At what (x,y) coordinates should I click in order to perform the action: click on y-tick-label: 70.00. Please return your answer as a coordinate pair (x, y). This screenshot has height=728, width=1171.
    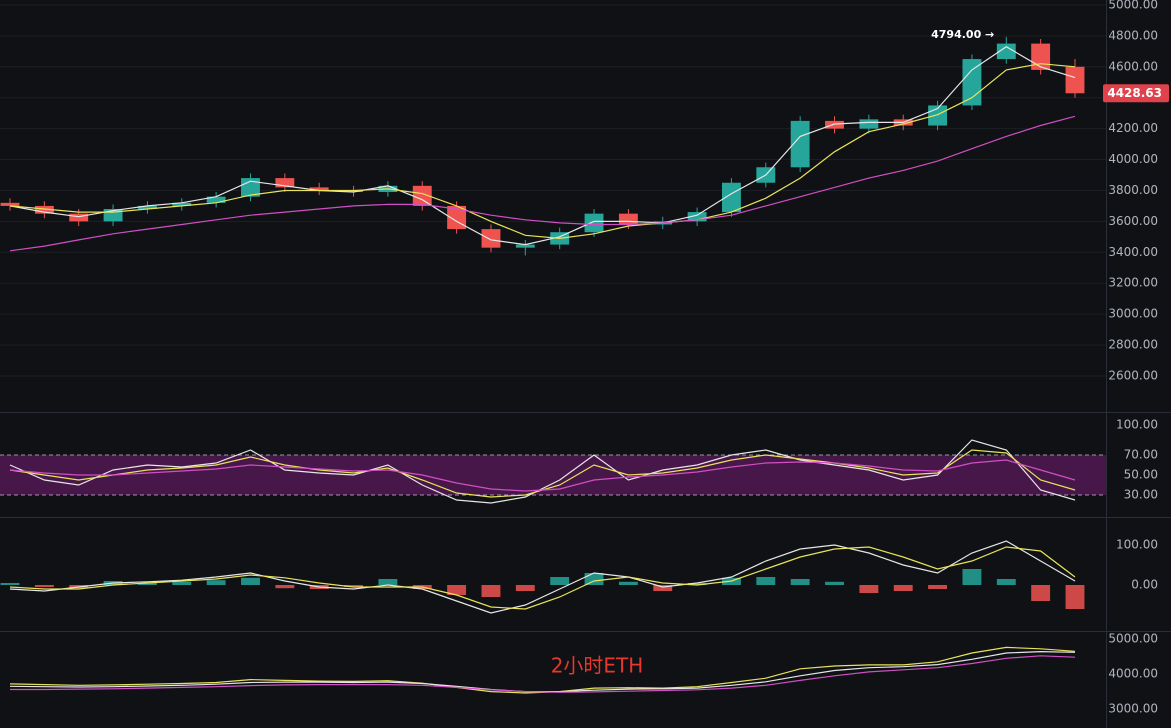
    Looking at the image, I should click on (1141, 455).